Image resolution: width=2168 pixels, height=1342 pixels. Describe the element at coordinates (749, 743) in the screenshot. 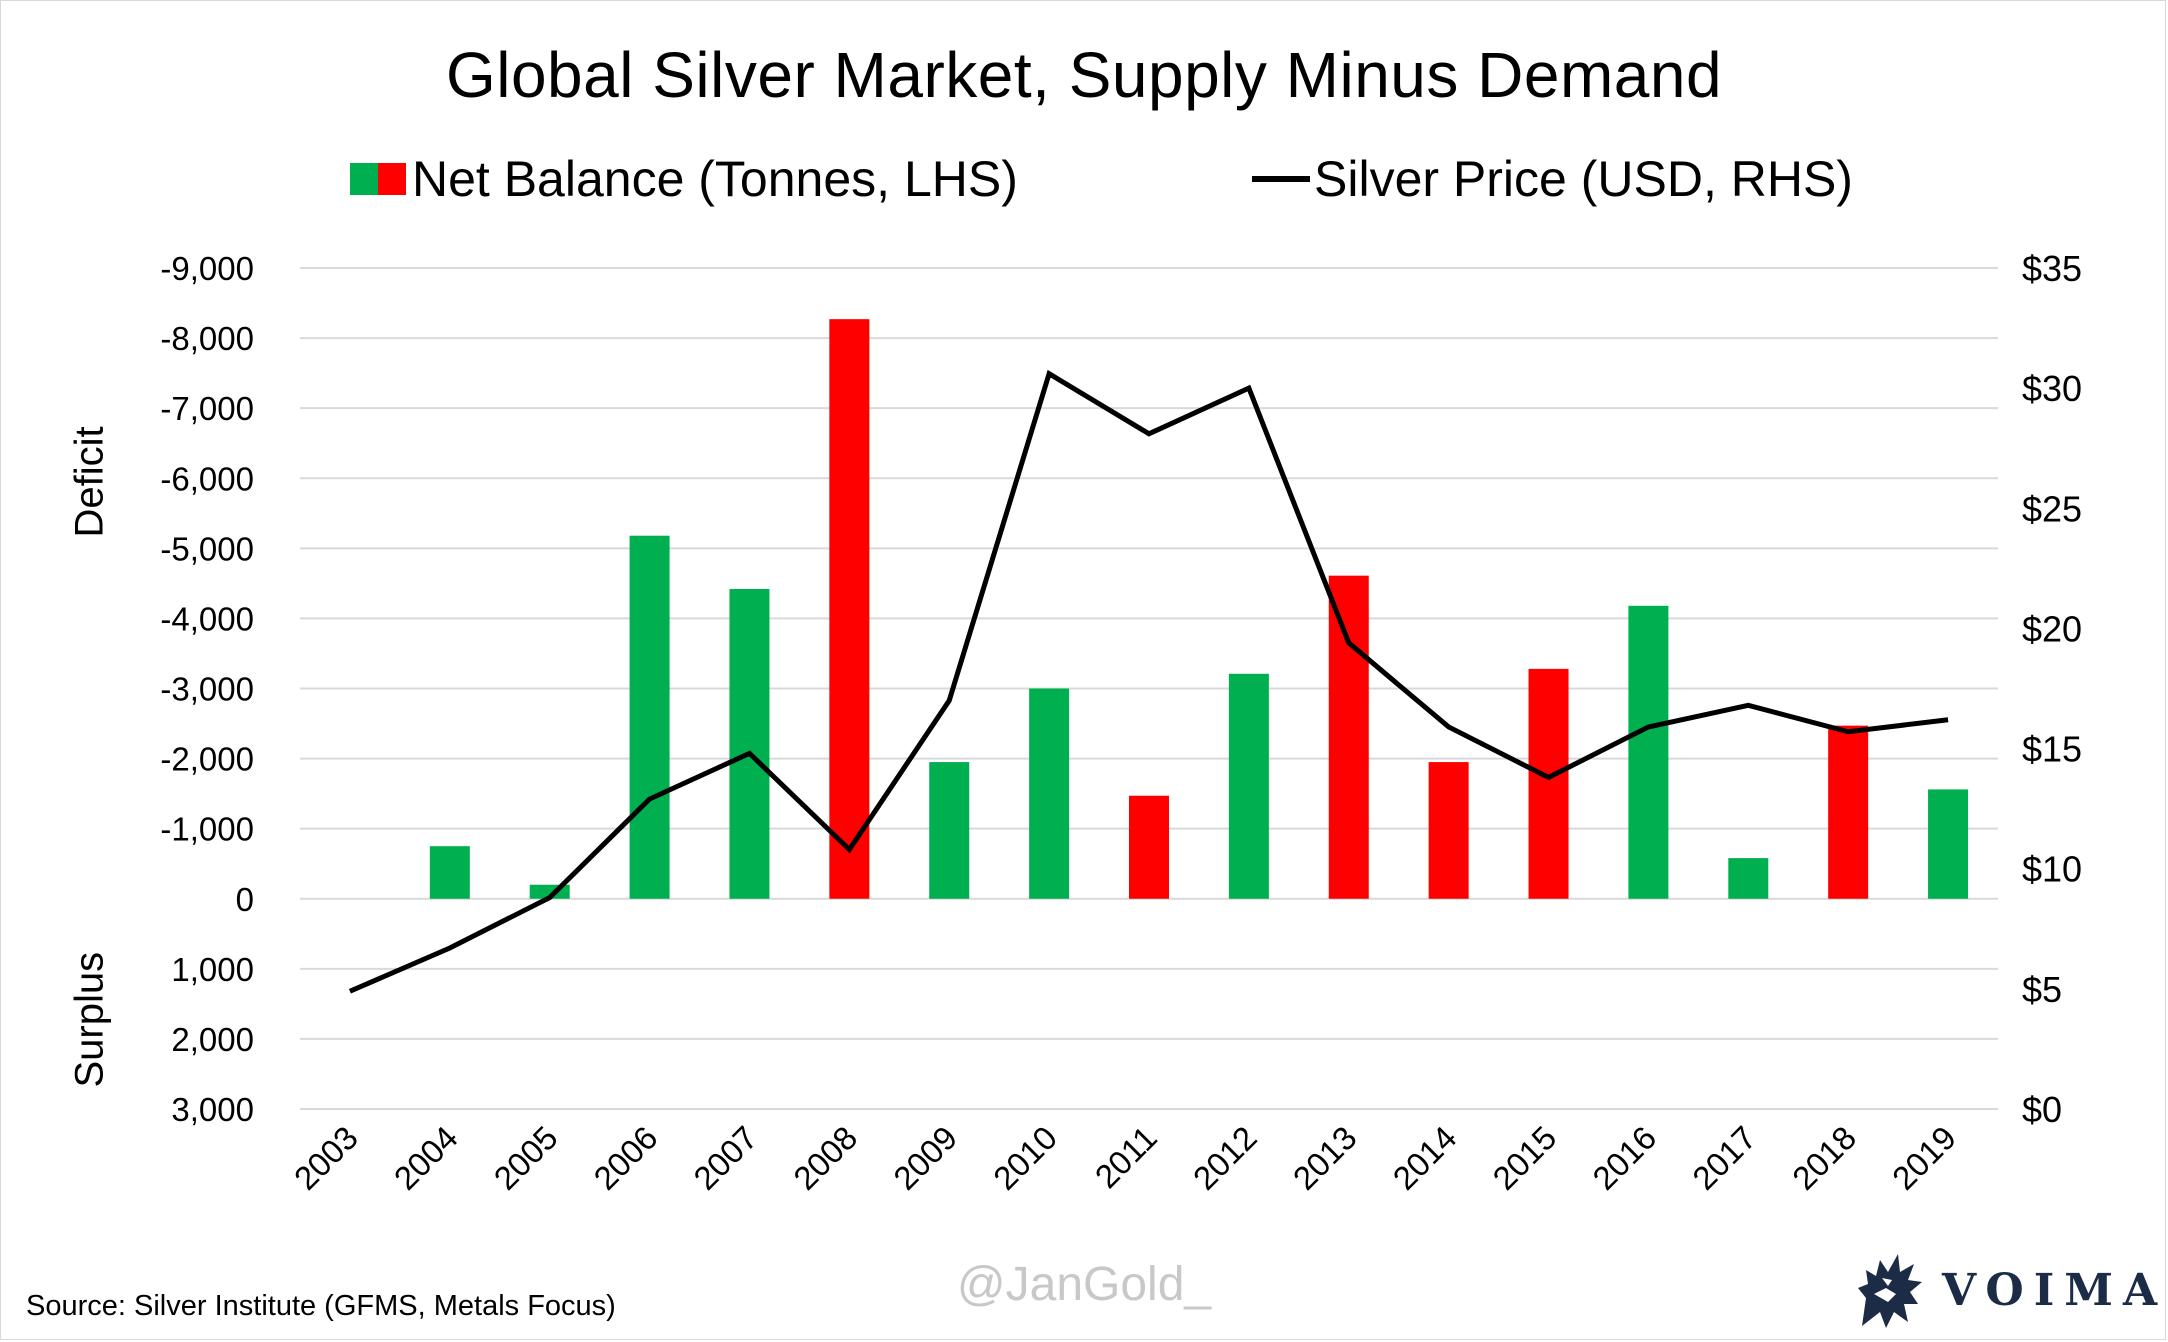

I see `bar-2007` at that location.